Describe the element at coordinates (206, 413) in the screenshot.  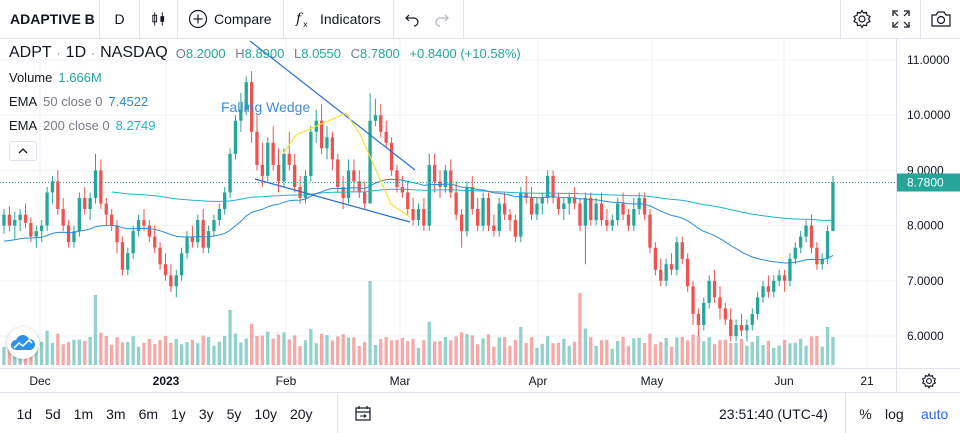
I see `range-3y: 3y` at that location.